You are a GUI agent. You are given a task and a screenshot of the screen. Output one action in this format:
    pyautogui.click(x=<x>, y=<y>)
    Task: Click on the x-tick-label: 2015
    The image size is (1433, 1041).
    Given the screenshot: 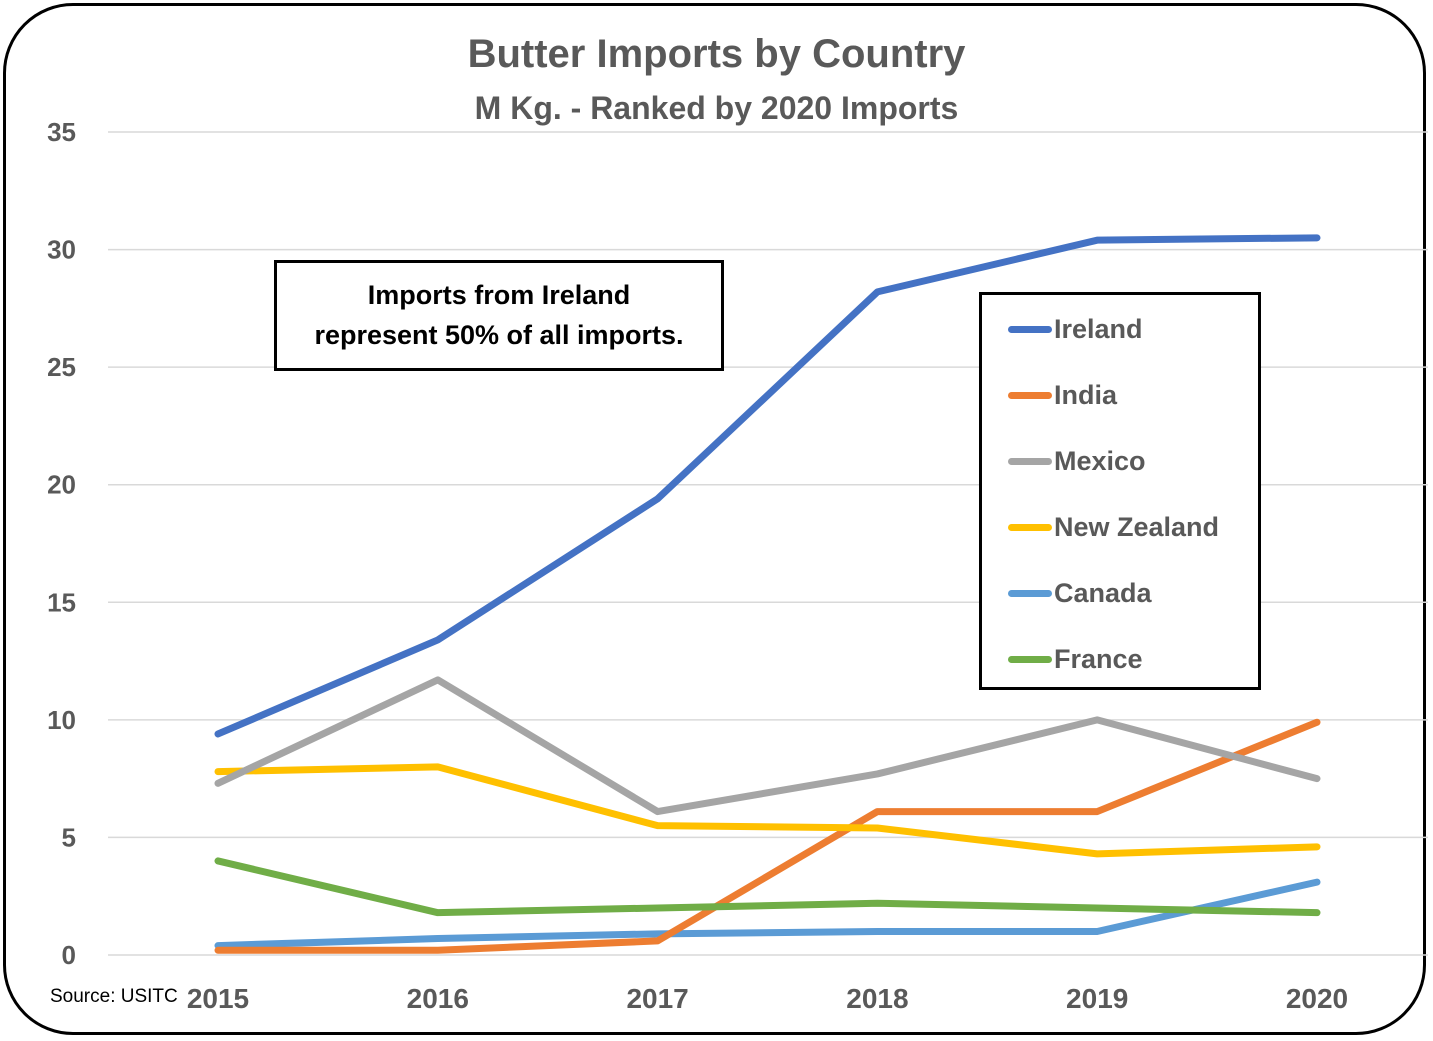 What is the action you would take?
    pyautogui.click(x=218, y=998)
    